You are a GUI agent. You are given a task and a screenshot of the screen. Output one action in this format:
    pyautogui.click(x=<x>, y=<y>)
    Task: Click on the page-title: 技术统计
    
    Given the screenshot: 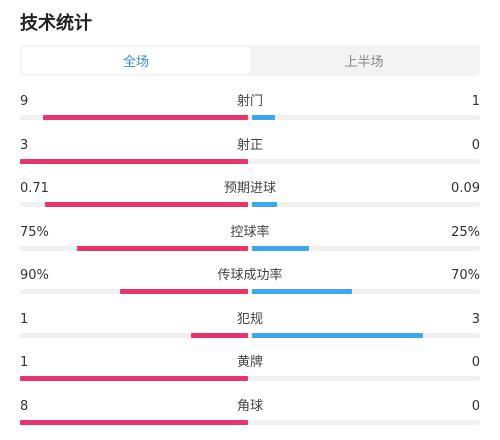 What is the action you would take?
    pyautogui.click(x=56, y=23)
    